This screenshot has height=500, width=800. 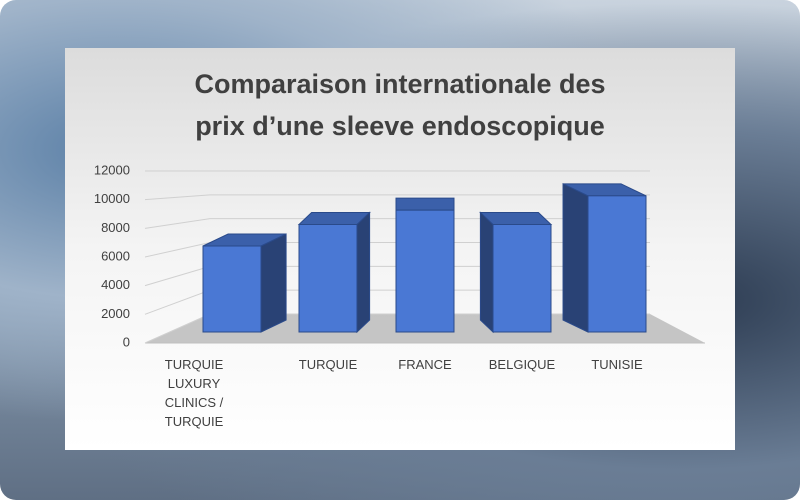 What do you see at coordinates (115, 255) in the screenshot?
I see `y-tick-label: 6000` at bounding box center [115, 255].